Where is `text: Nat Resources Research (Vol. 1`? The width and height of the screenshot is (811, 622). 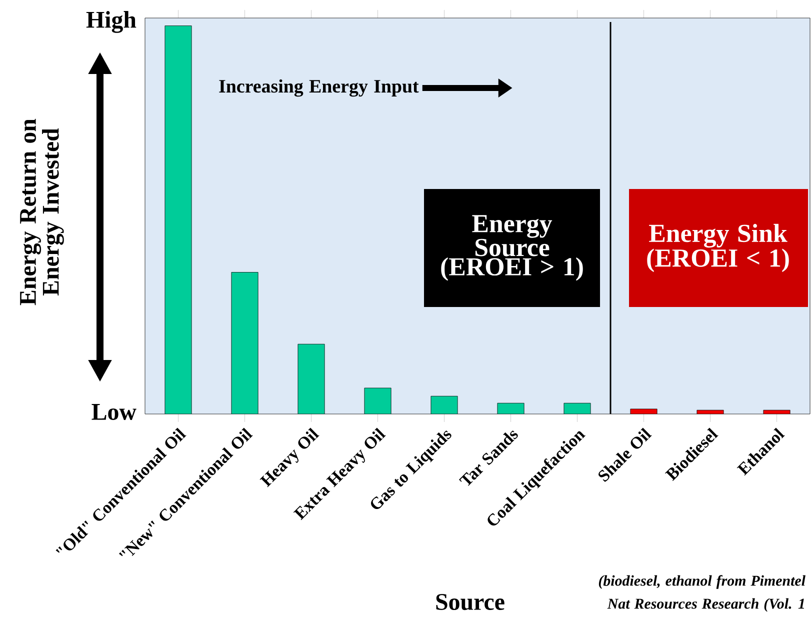
text: Nat Resources Research (Vol. 1 is located at coordinates (705, 605).